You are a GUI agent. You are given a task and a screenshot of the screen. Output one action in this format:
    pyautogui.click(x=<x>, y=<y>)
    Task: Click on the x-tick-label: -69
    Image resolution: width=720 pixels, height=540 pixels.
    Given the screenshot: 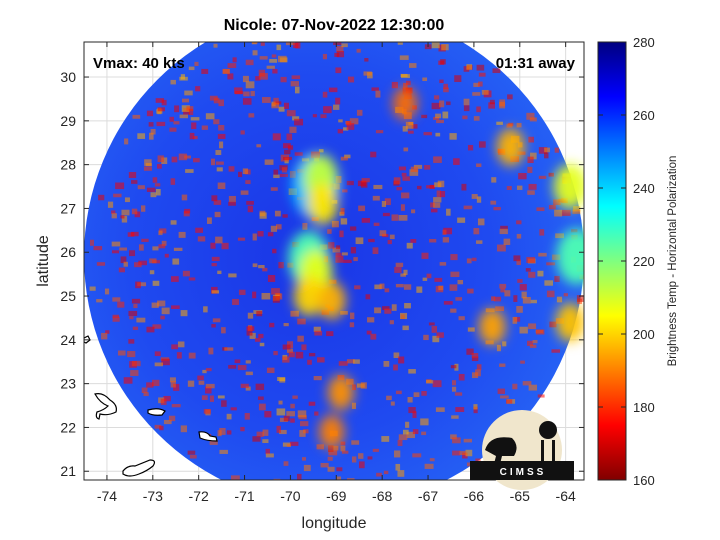 What is the action you would take?
    pyautogui.click(x=336, y=496)
    